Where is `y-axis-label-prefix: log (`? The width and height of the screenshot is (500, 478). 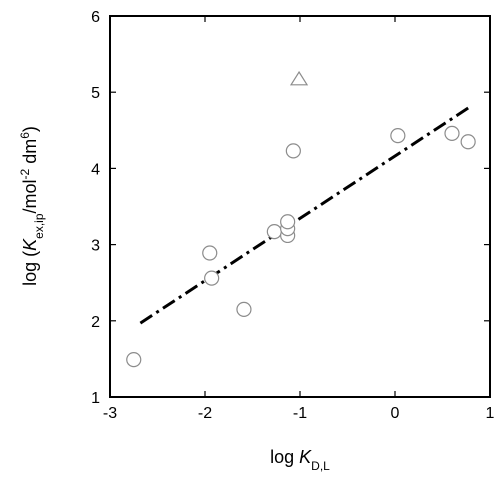 y-axis-label-prefix: log ( is located at coordinates (30, 268).